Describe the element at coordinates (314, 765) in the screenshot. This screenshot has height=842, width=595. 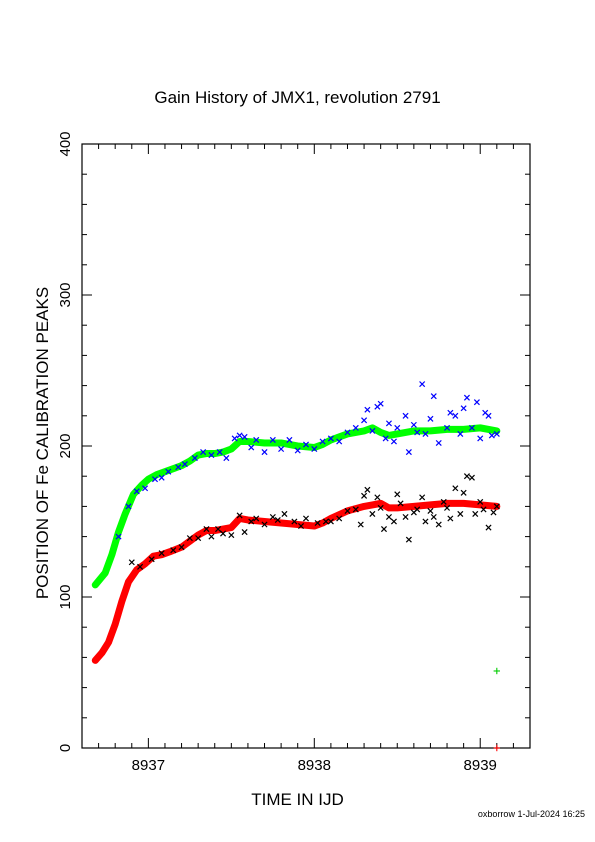
I see `x-tick-label: 8938` at that location.